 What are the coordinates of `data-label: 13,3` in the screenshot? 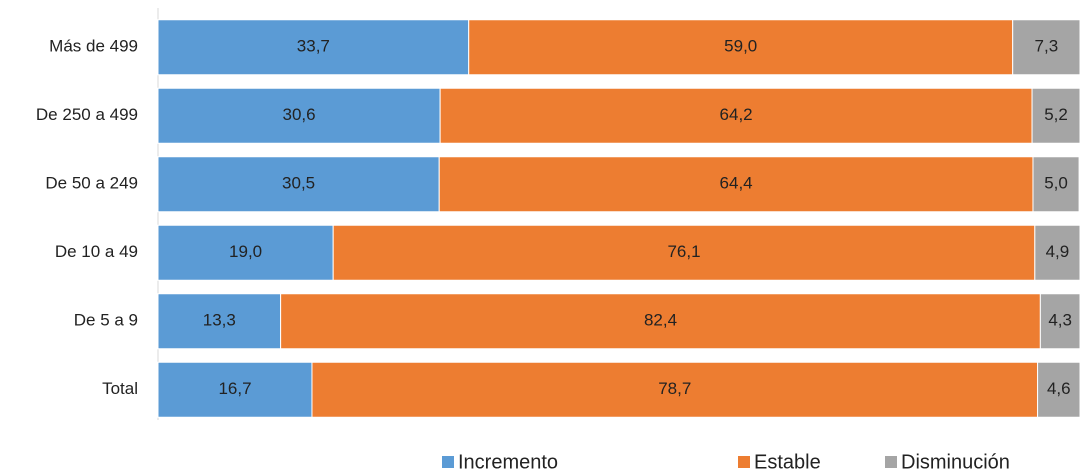 It's located at (219, 320).